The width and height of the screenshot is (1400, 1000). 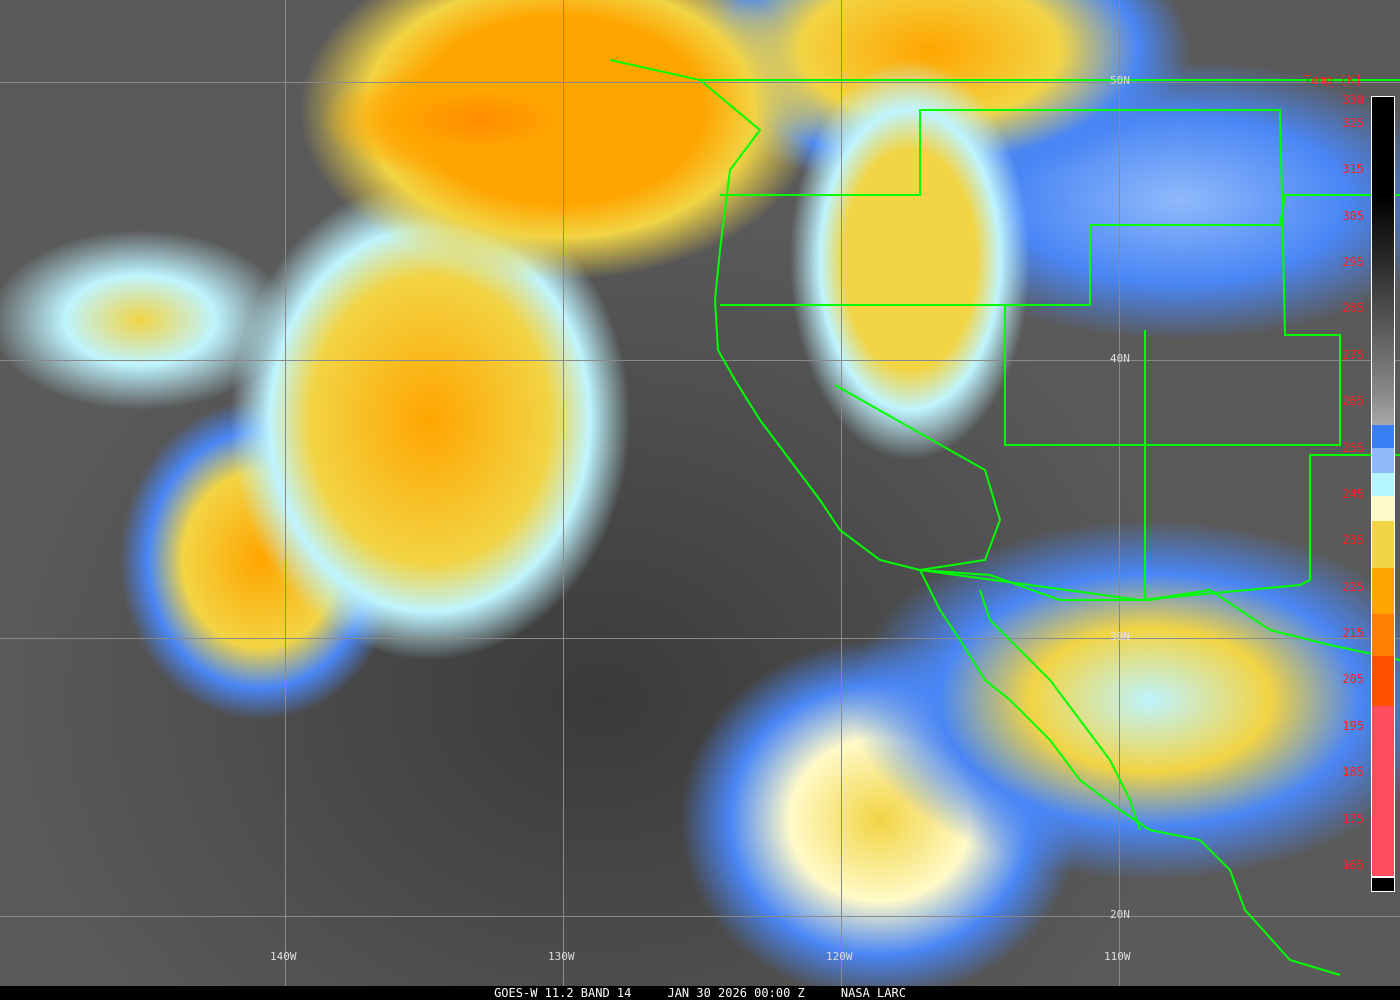 What do you see at coordinates (839, 956) in the screenshot?
I see `lon-label-120w: 120W` at bounding box center [839, 956].